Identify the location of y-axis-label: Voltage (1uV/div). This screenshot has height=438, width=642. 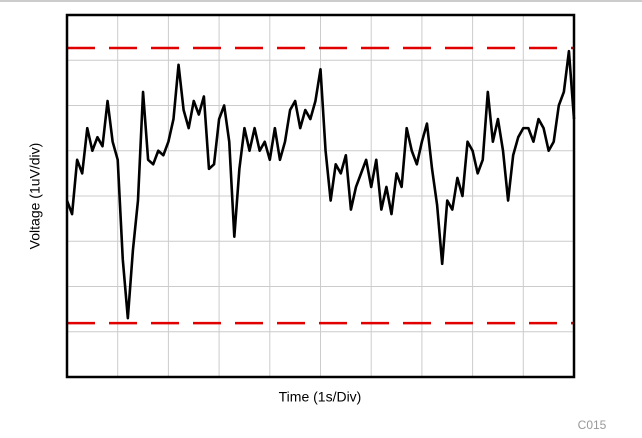
(35, 196).